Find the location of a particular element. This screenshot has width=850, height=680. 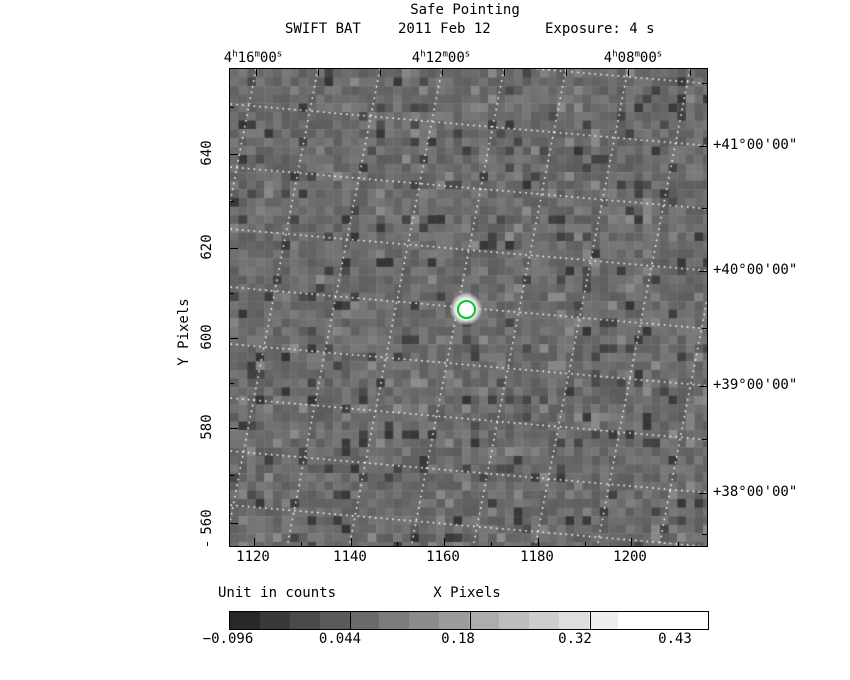

y-tick-label: 640 is located at coordinates (207, 153).